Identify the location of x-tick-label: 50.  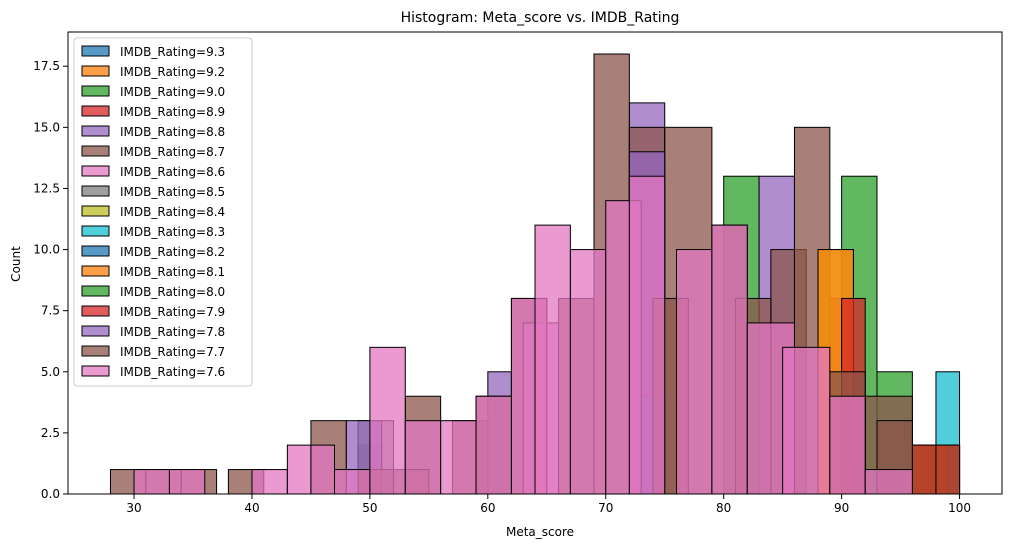
(369, 508).